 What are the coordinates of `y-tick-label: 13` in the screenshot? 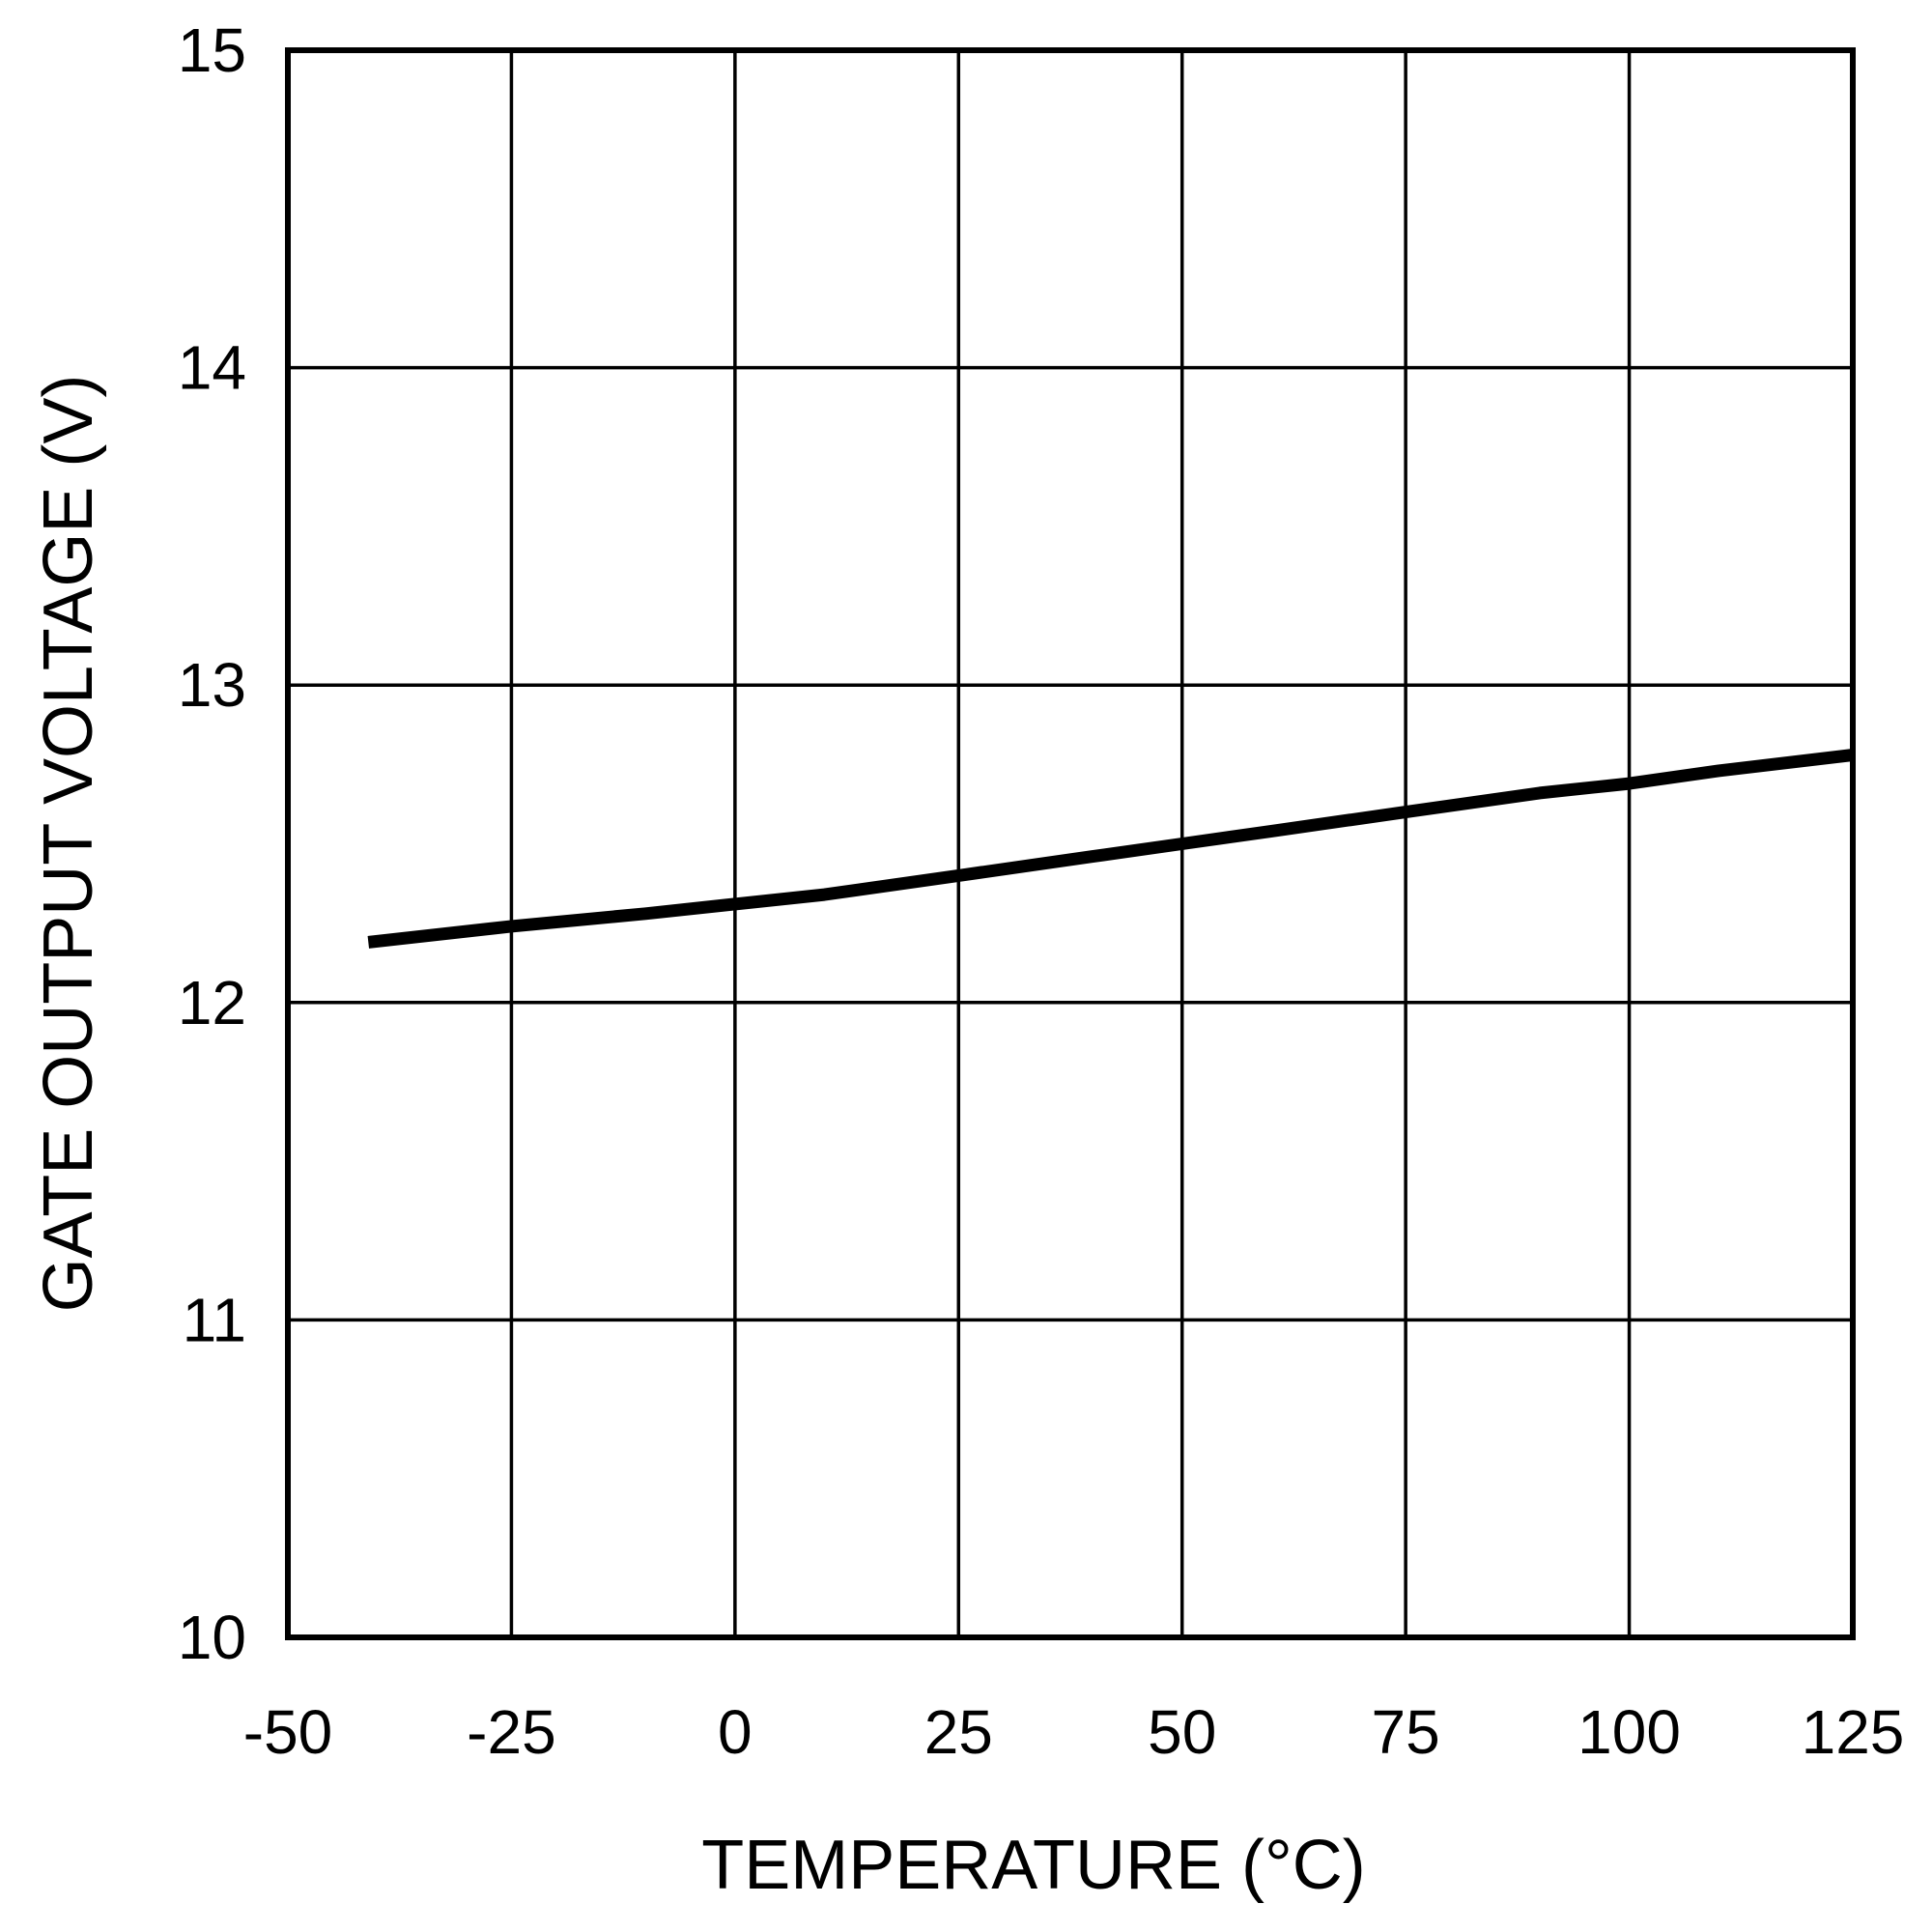 It's located at (212, 685).